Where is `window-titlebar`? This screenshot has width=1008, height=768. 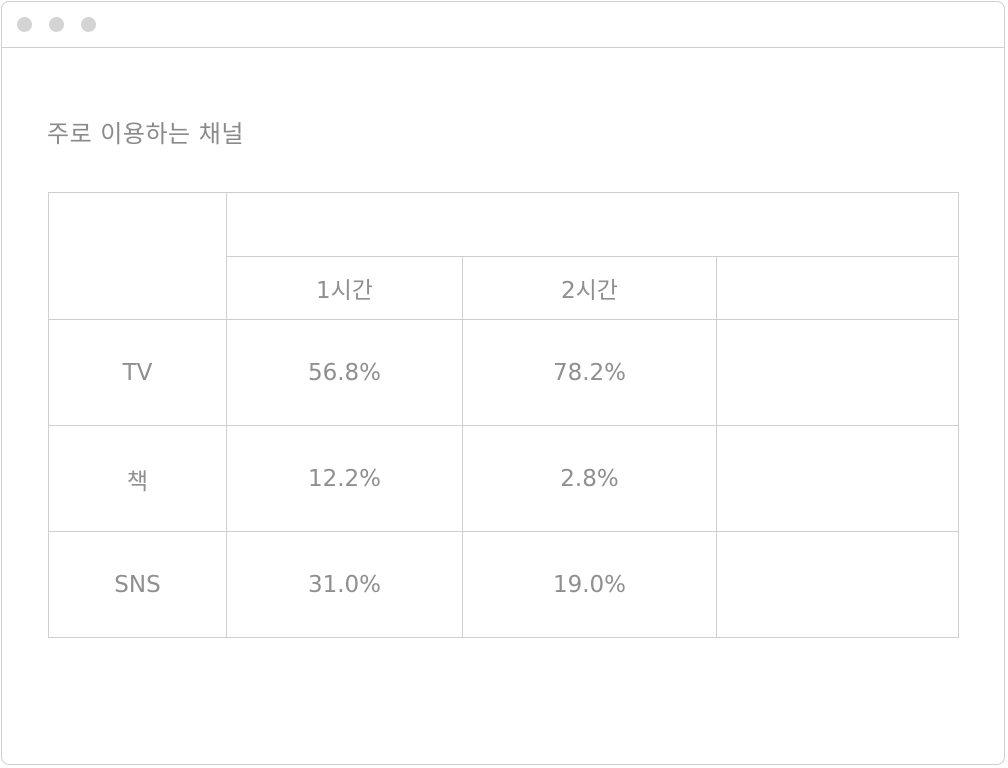 window-titlebar is located at coordinates (503, 25).